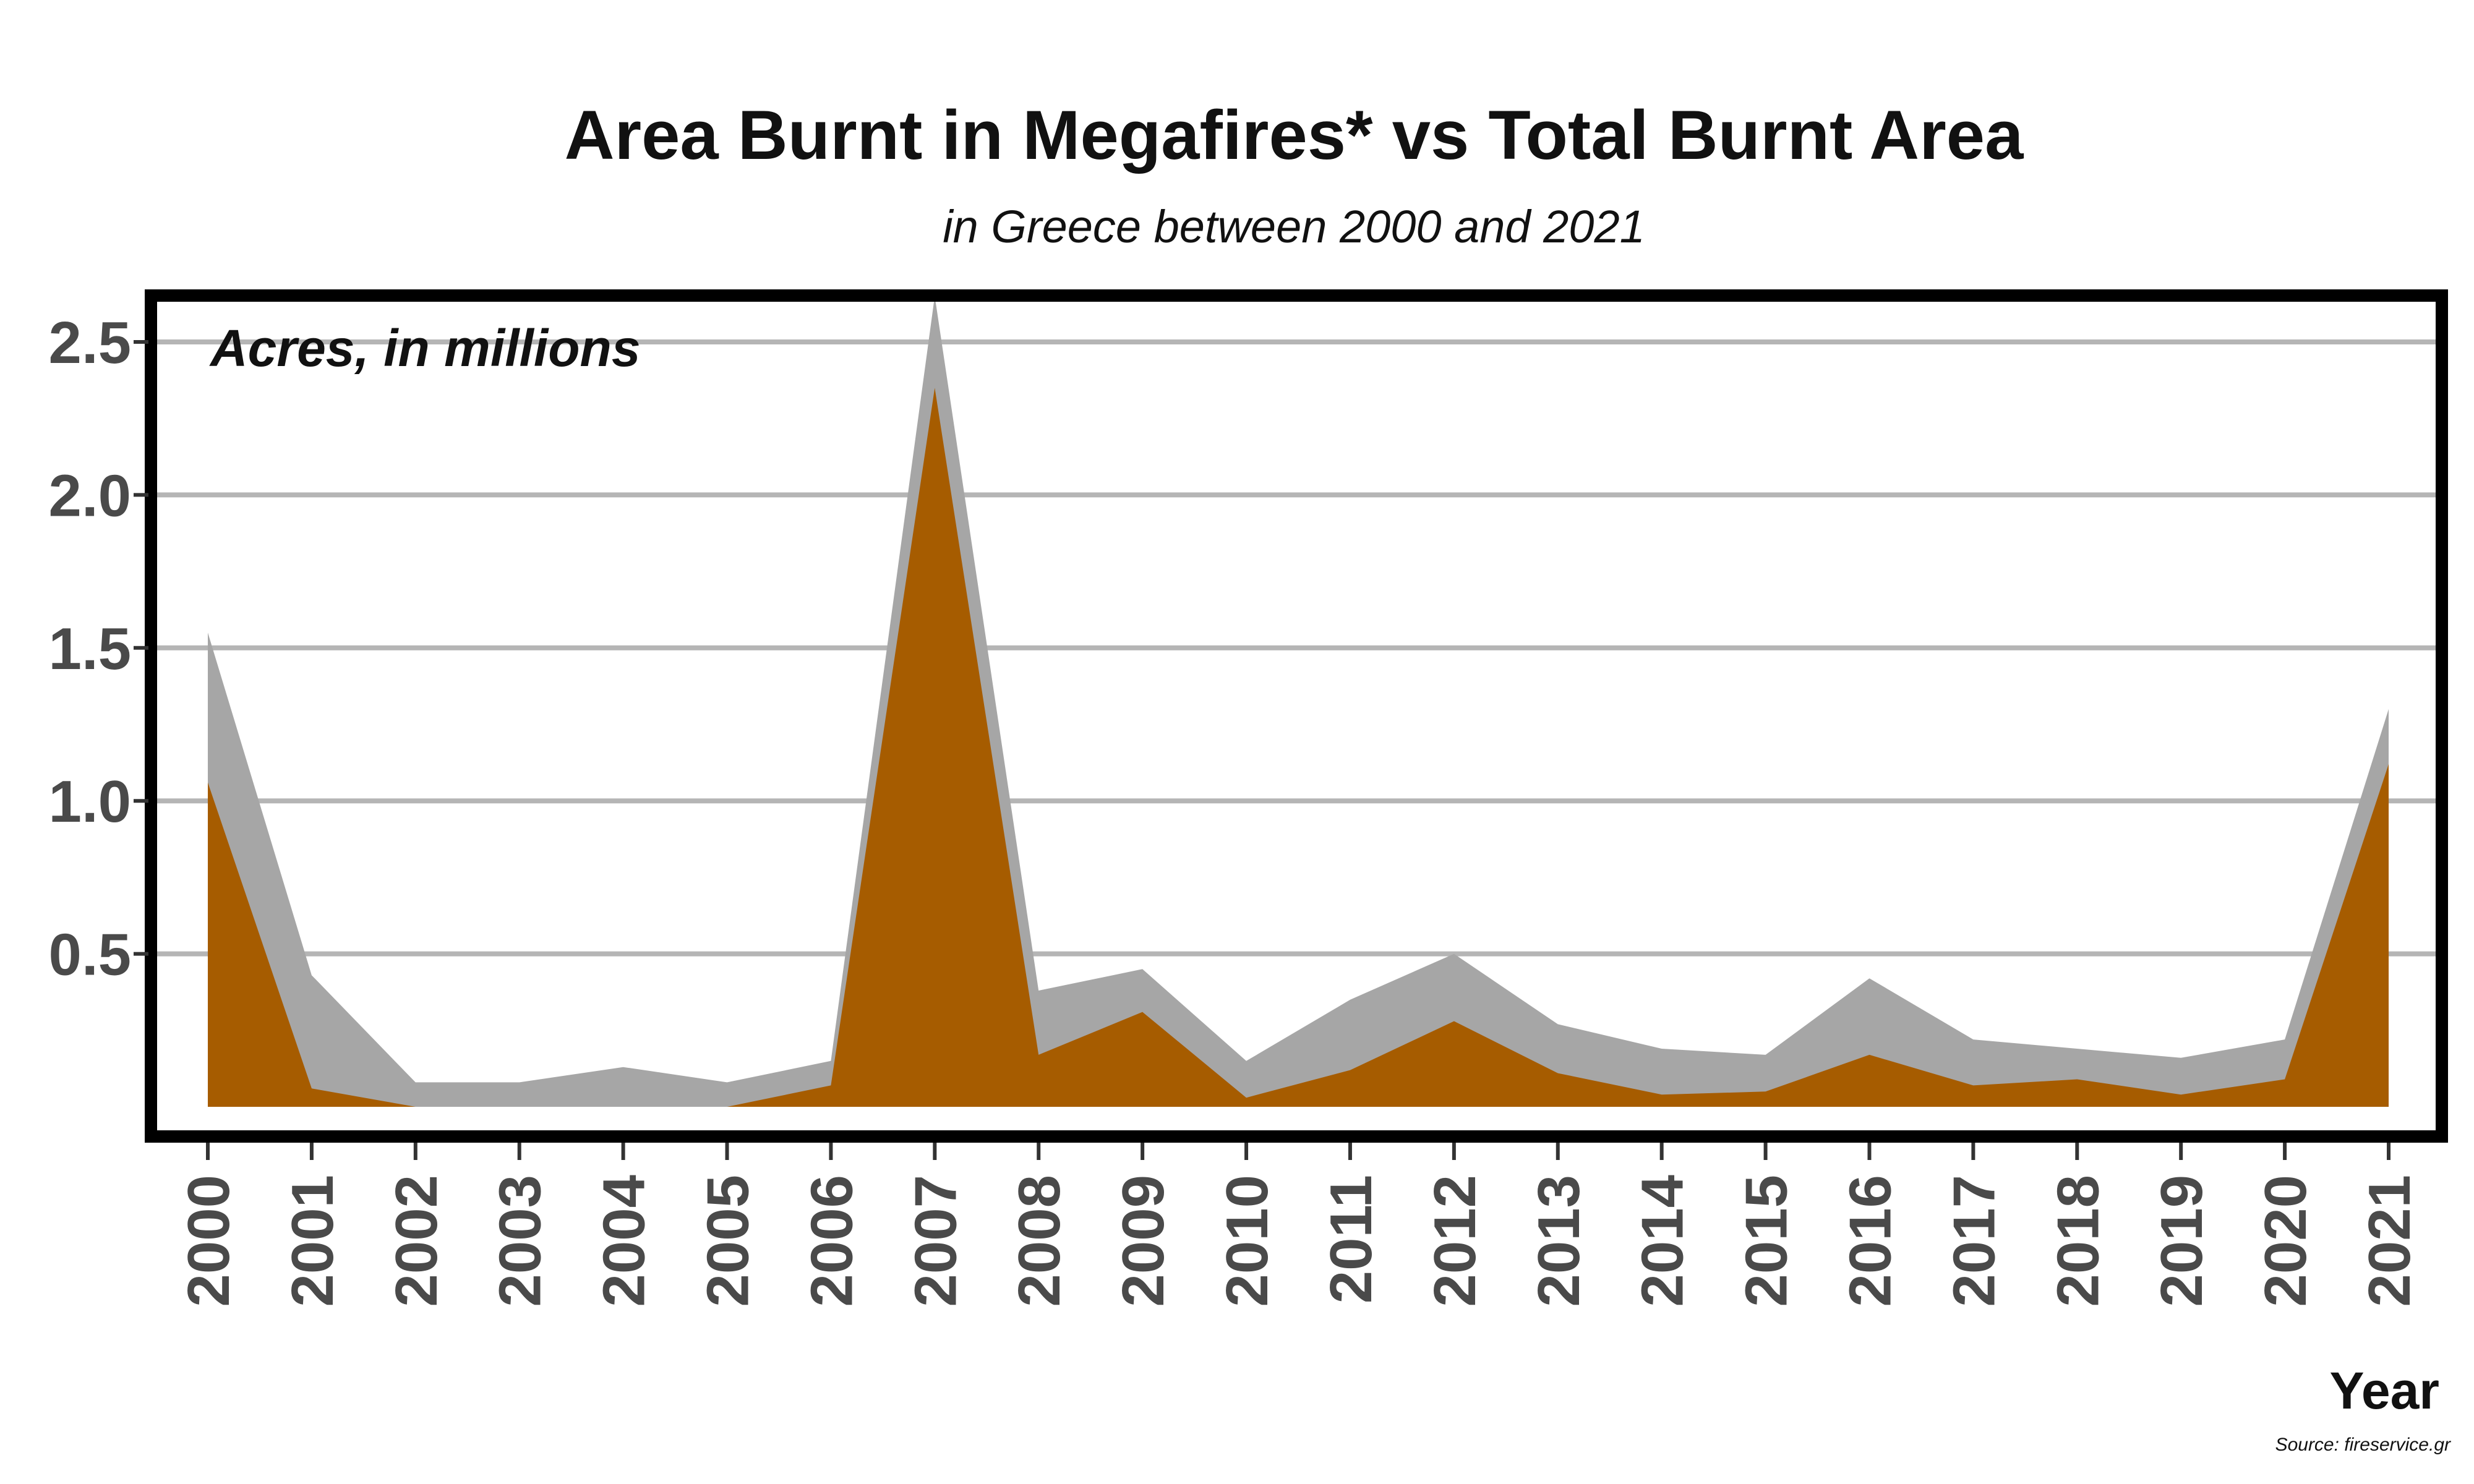 This screenshot has width=2474, height=1484. Describe the element at coordinates (1767, 1241) in the screenshot. I see `x-tick-label: 2015` at that location.